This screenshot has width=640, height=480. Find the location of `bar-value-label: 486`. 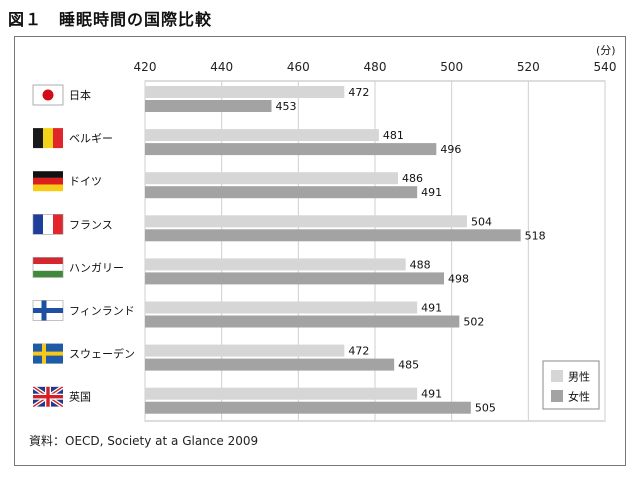

bar-value-label: 486 is located at coordinates (412, 178).